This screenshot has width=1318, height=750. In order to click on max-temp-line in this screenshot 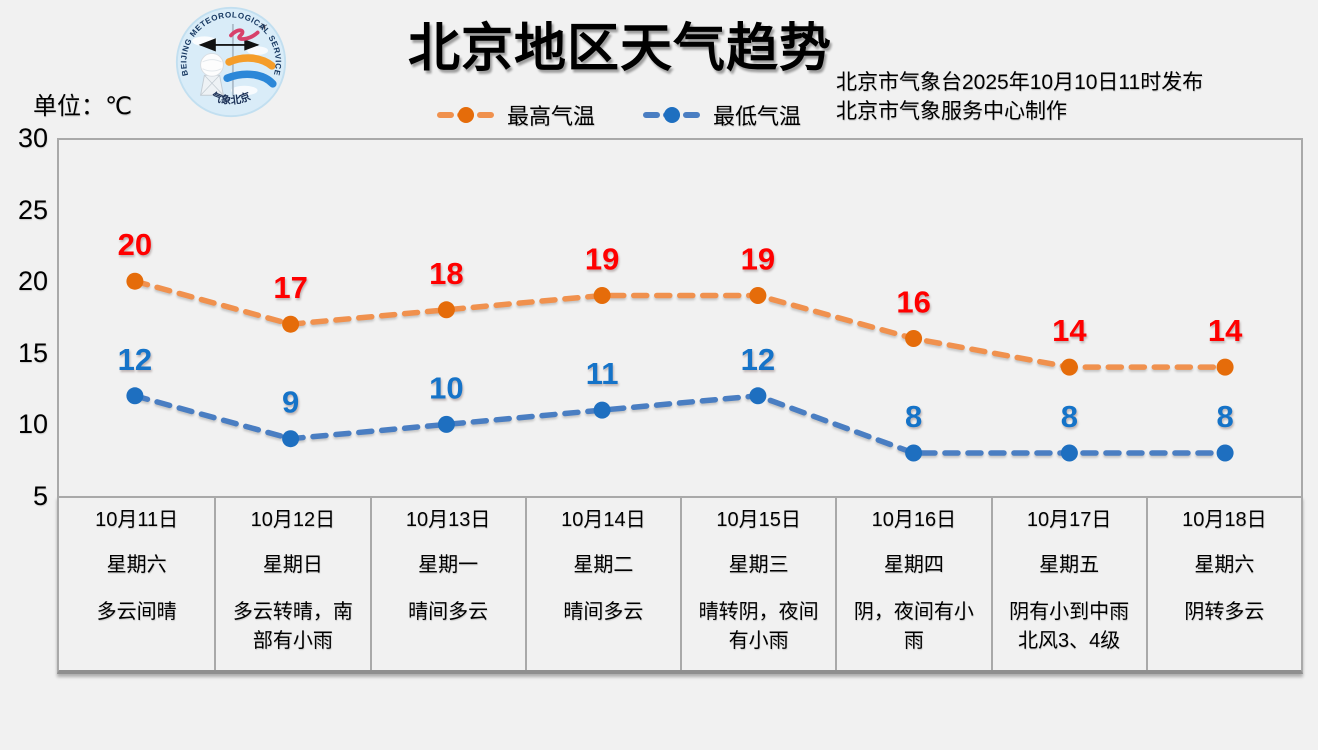, I will do `click(680, 324)`.